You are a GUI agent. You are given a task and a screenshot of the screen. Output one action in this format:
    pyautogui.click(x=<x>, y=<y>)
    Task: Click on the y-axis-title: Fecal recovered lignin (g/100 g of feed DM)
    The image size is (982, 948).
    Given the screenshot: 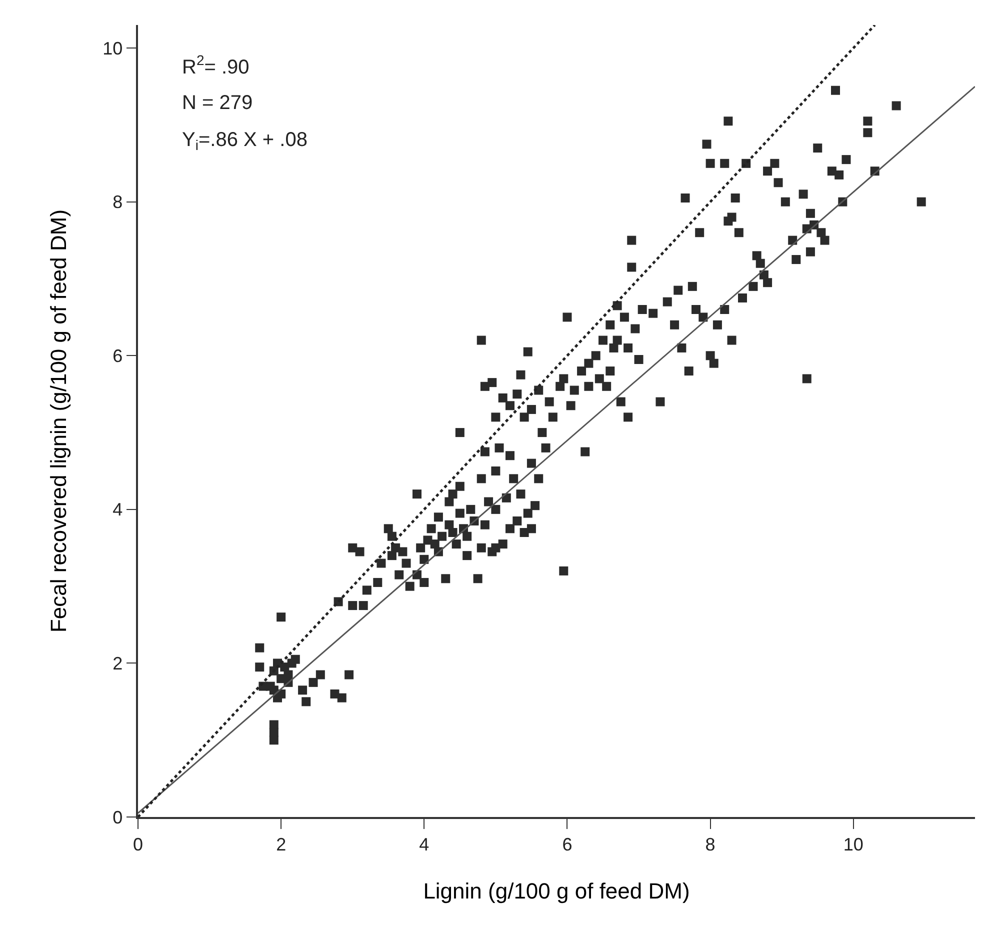 What is the action you would take?
    pyautogui.click(x=58, y=421)
    